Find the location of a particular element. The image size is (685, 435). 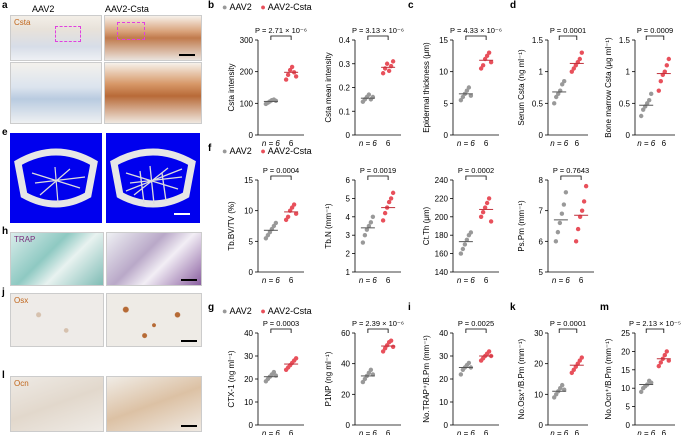

y-tick-label: 100 is located at coordinates (247, 103).